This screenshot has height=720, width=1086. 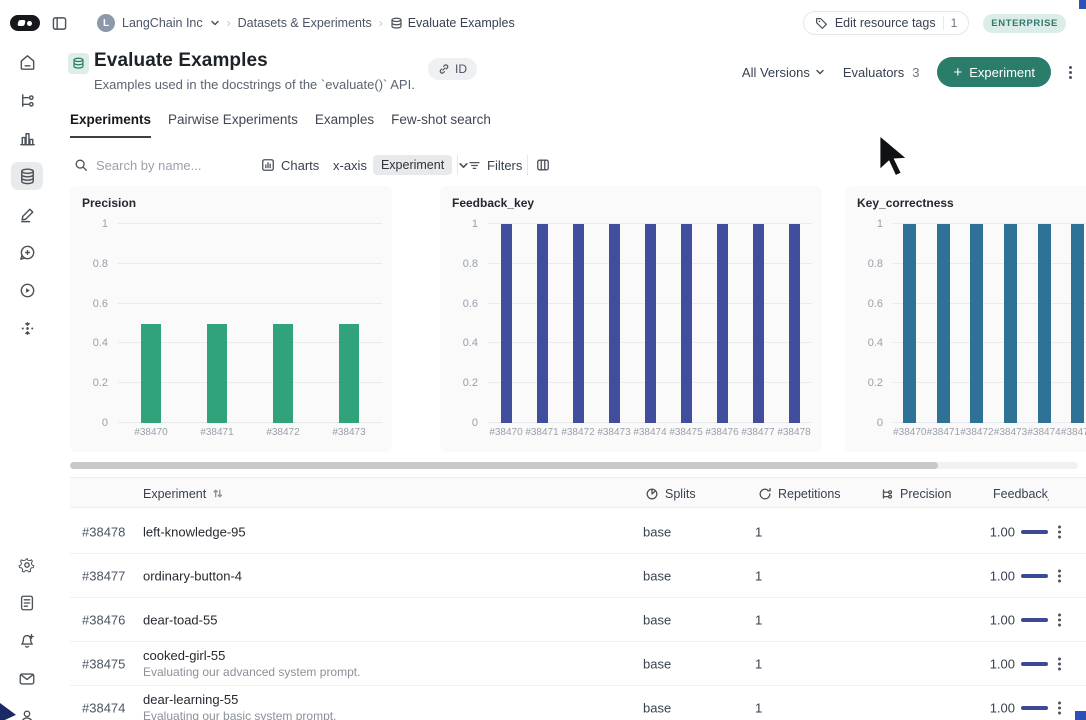 What do you see at coordinates (184, 655) in the screenshot?
I see `experiment-name: cooked-girl-55` at bounding box center [184, 655].